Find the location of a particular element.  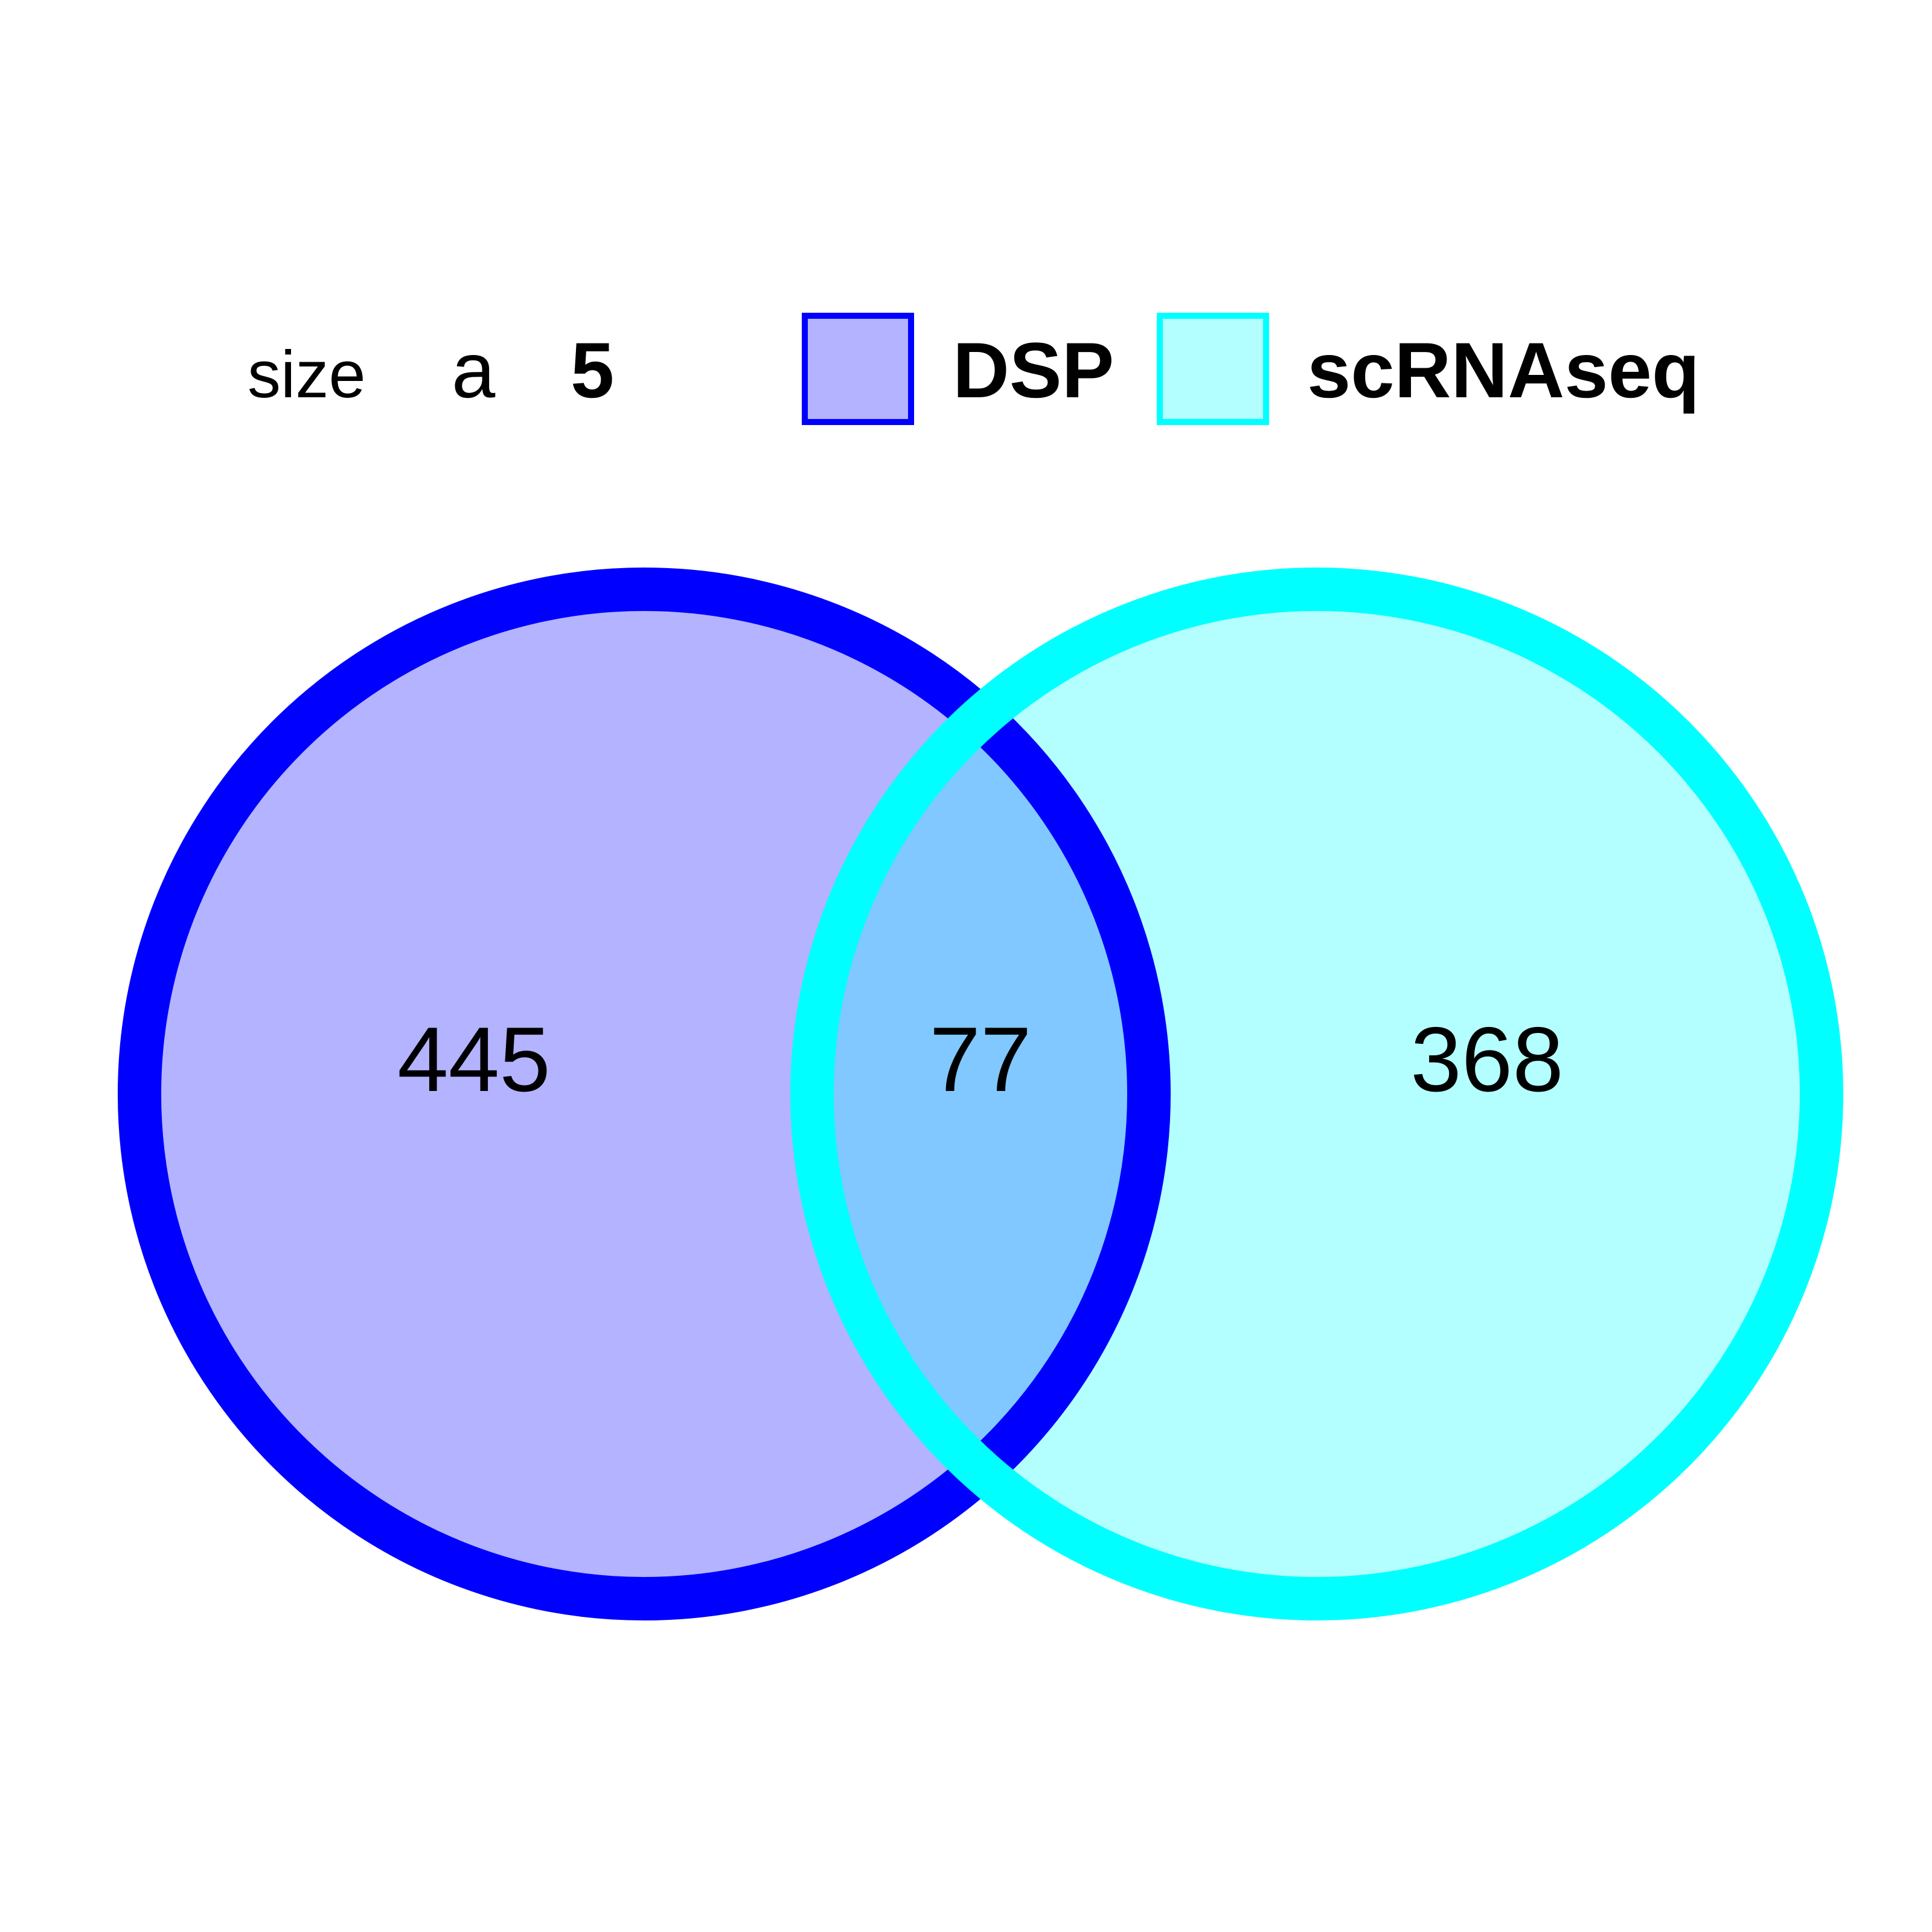

count-only-scrnaseq: 368 is located at coordinates (1487, 1059).